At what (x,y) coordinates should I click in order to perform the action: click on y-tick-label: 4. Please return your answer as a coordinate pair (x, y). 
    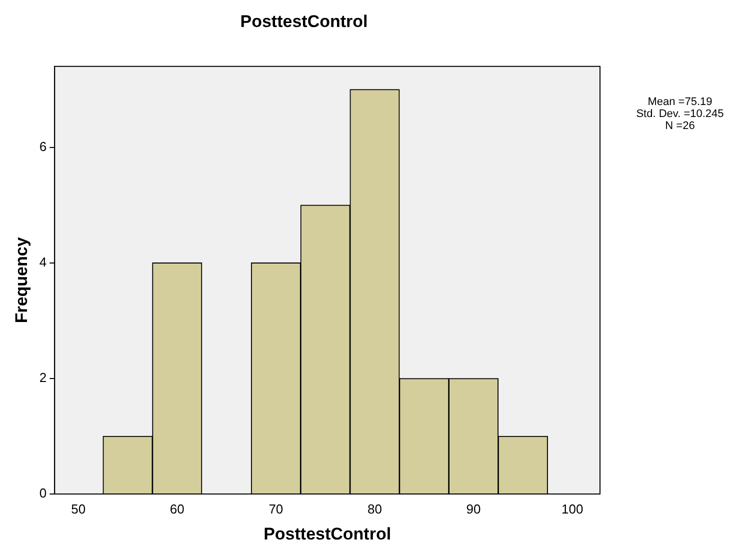
    Looking at the image, I should click on (43, 262).